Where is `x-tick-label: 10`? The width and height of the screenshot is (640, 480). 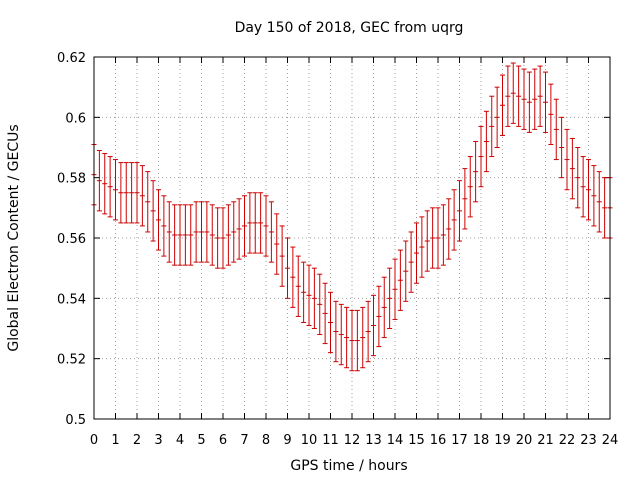
x-tick-label: 10 is located at coordinates (309, 440).